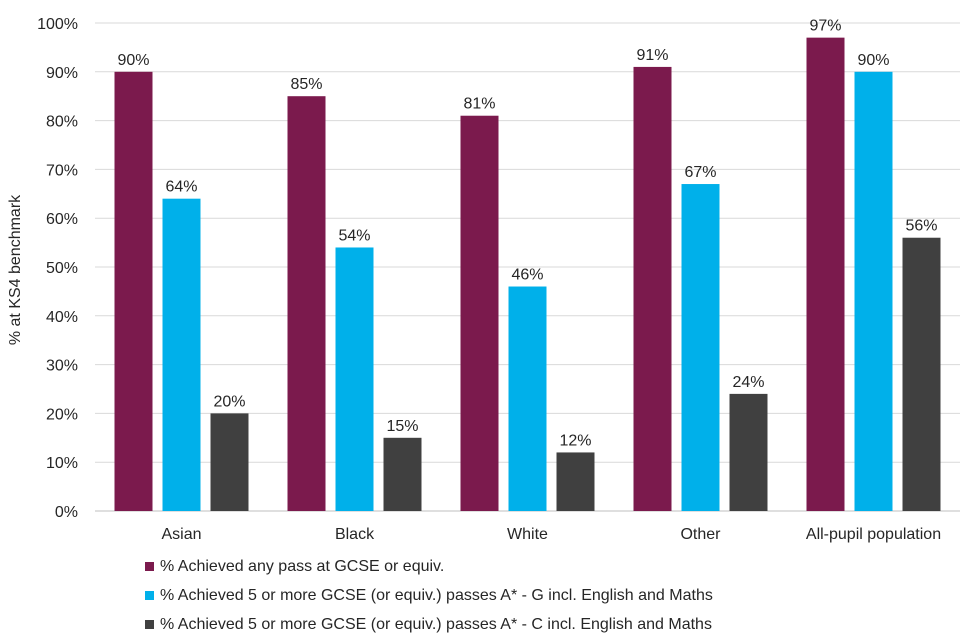 The height and width of the screenshot is (640, 960). Describe the element at coordinates (479, 104) in the screenshot. I see `data-label: 81%` at that location.